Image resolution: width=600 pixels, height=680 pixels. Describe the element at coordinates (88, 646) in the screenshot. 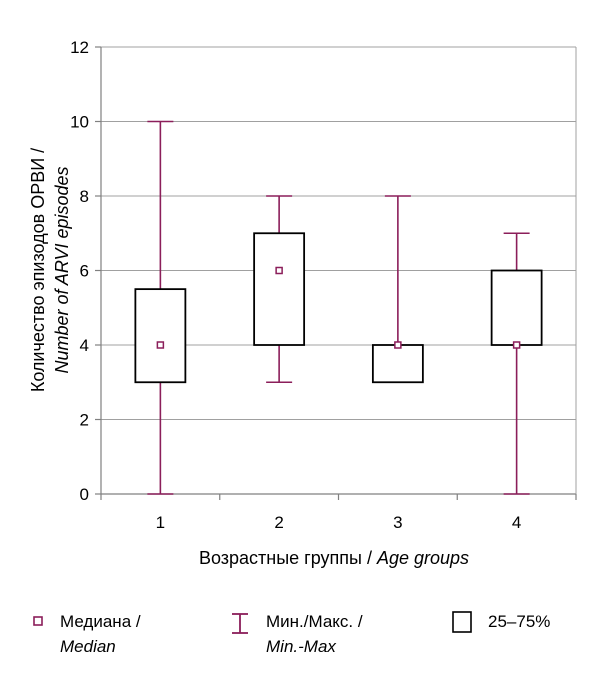

I see `legend-median-label-line2: Median` at that location.